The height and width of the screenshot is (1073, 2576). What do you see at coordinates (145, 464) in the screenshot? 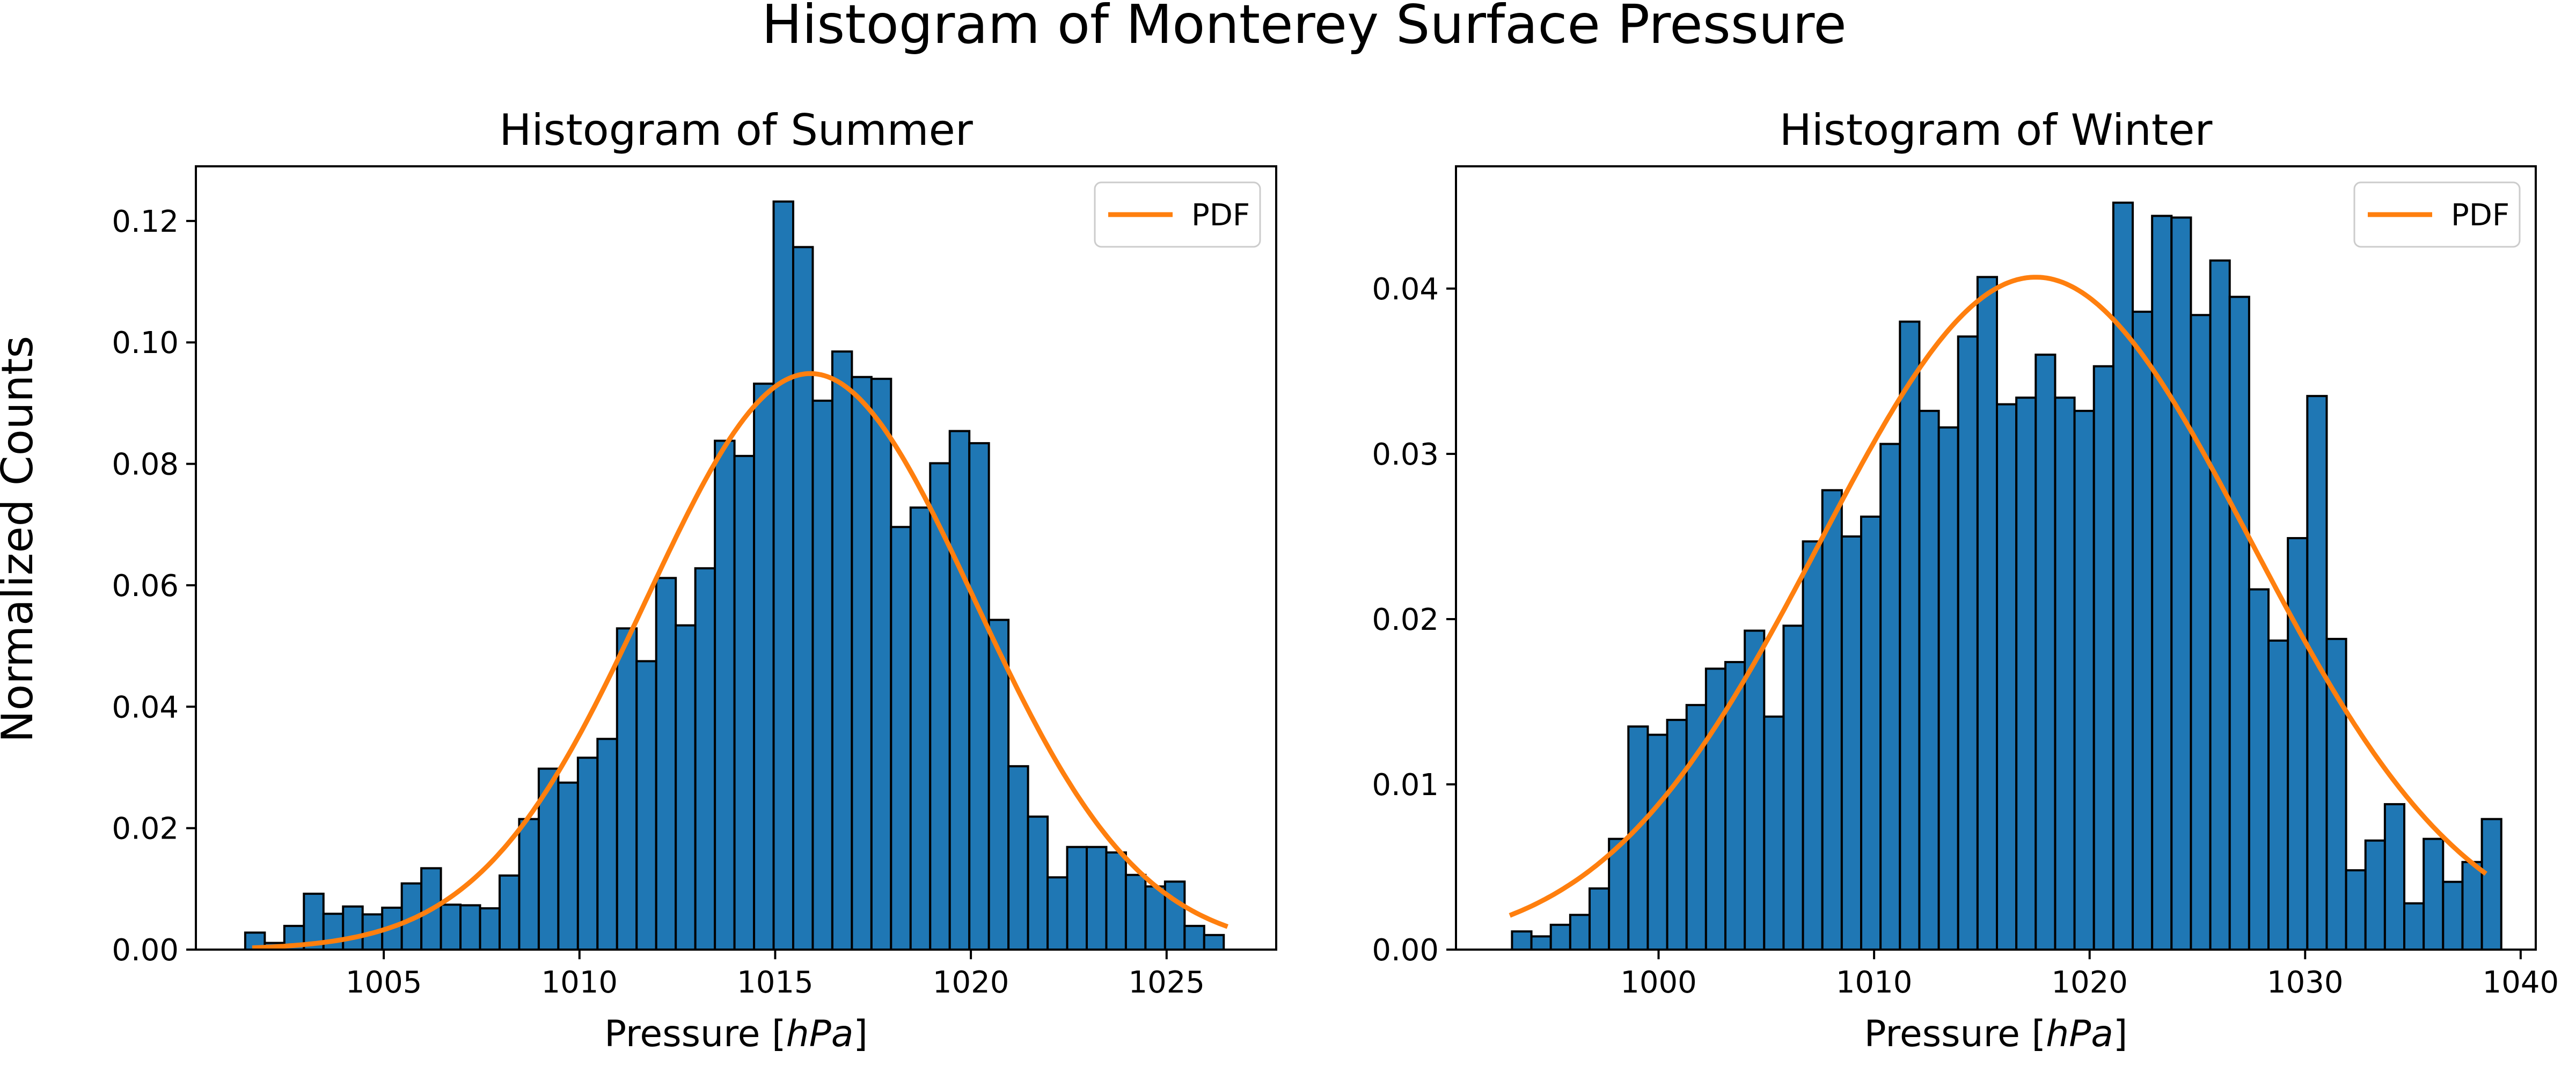
I see `y-tick-label: 0.08` at bounding box center [145, 464].